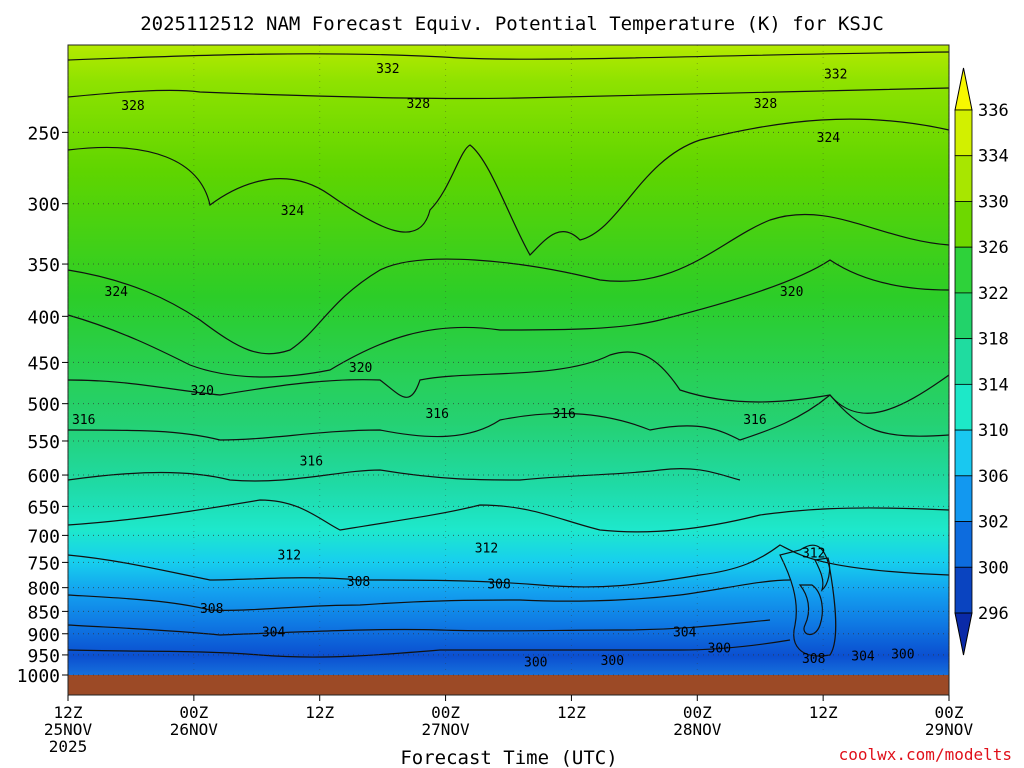 This screenshot has width=1024, height=768. I want to click on ground-strip, so click(508, 685).